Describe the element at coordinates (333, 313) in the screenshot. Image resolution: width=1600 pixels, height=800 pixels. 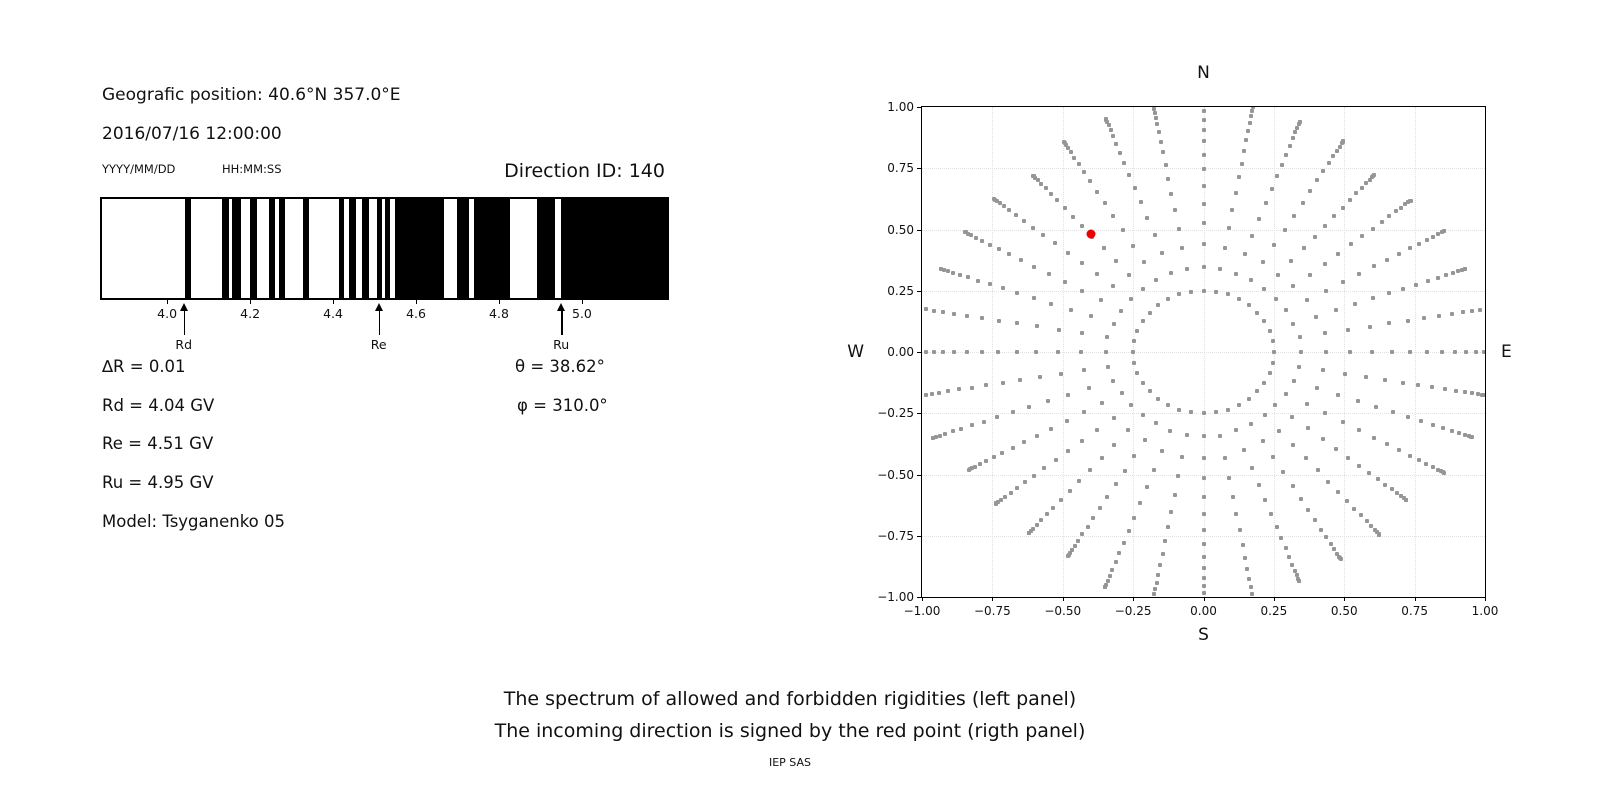
I see `spectrum-tick-label: 4.4` at that location.